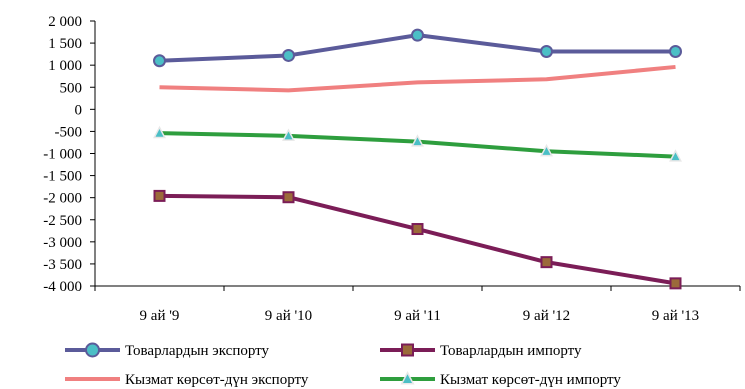  What do you see at coordinates (62, 221) in the screenshot?
I see `y-tick-label: -2 500` at bounding box center [62, 221].